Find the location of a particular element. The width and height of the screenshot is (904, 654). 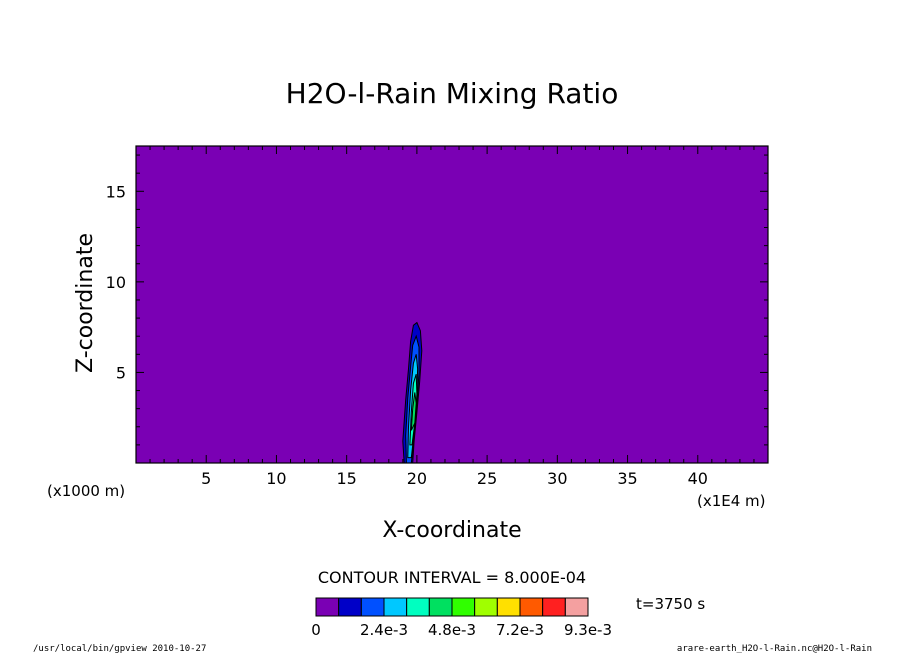

time-label: t=3750 s is located at coordinates (670, 604).